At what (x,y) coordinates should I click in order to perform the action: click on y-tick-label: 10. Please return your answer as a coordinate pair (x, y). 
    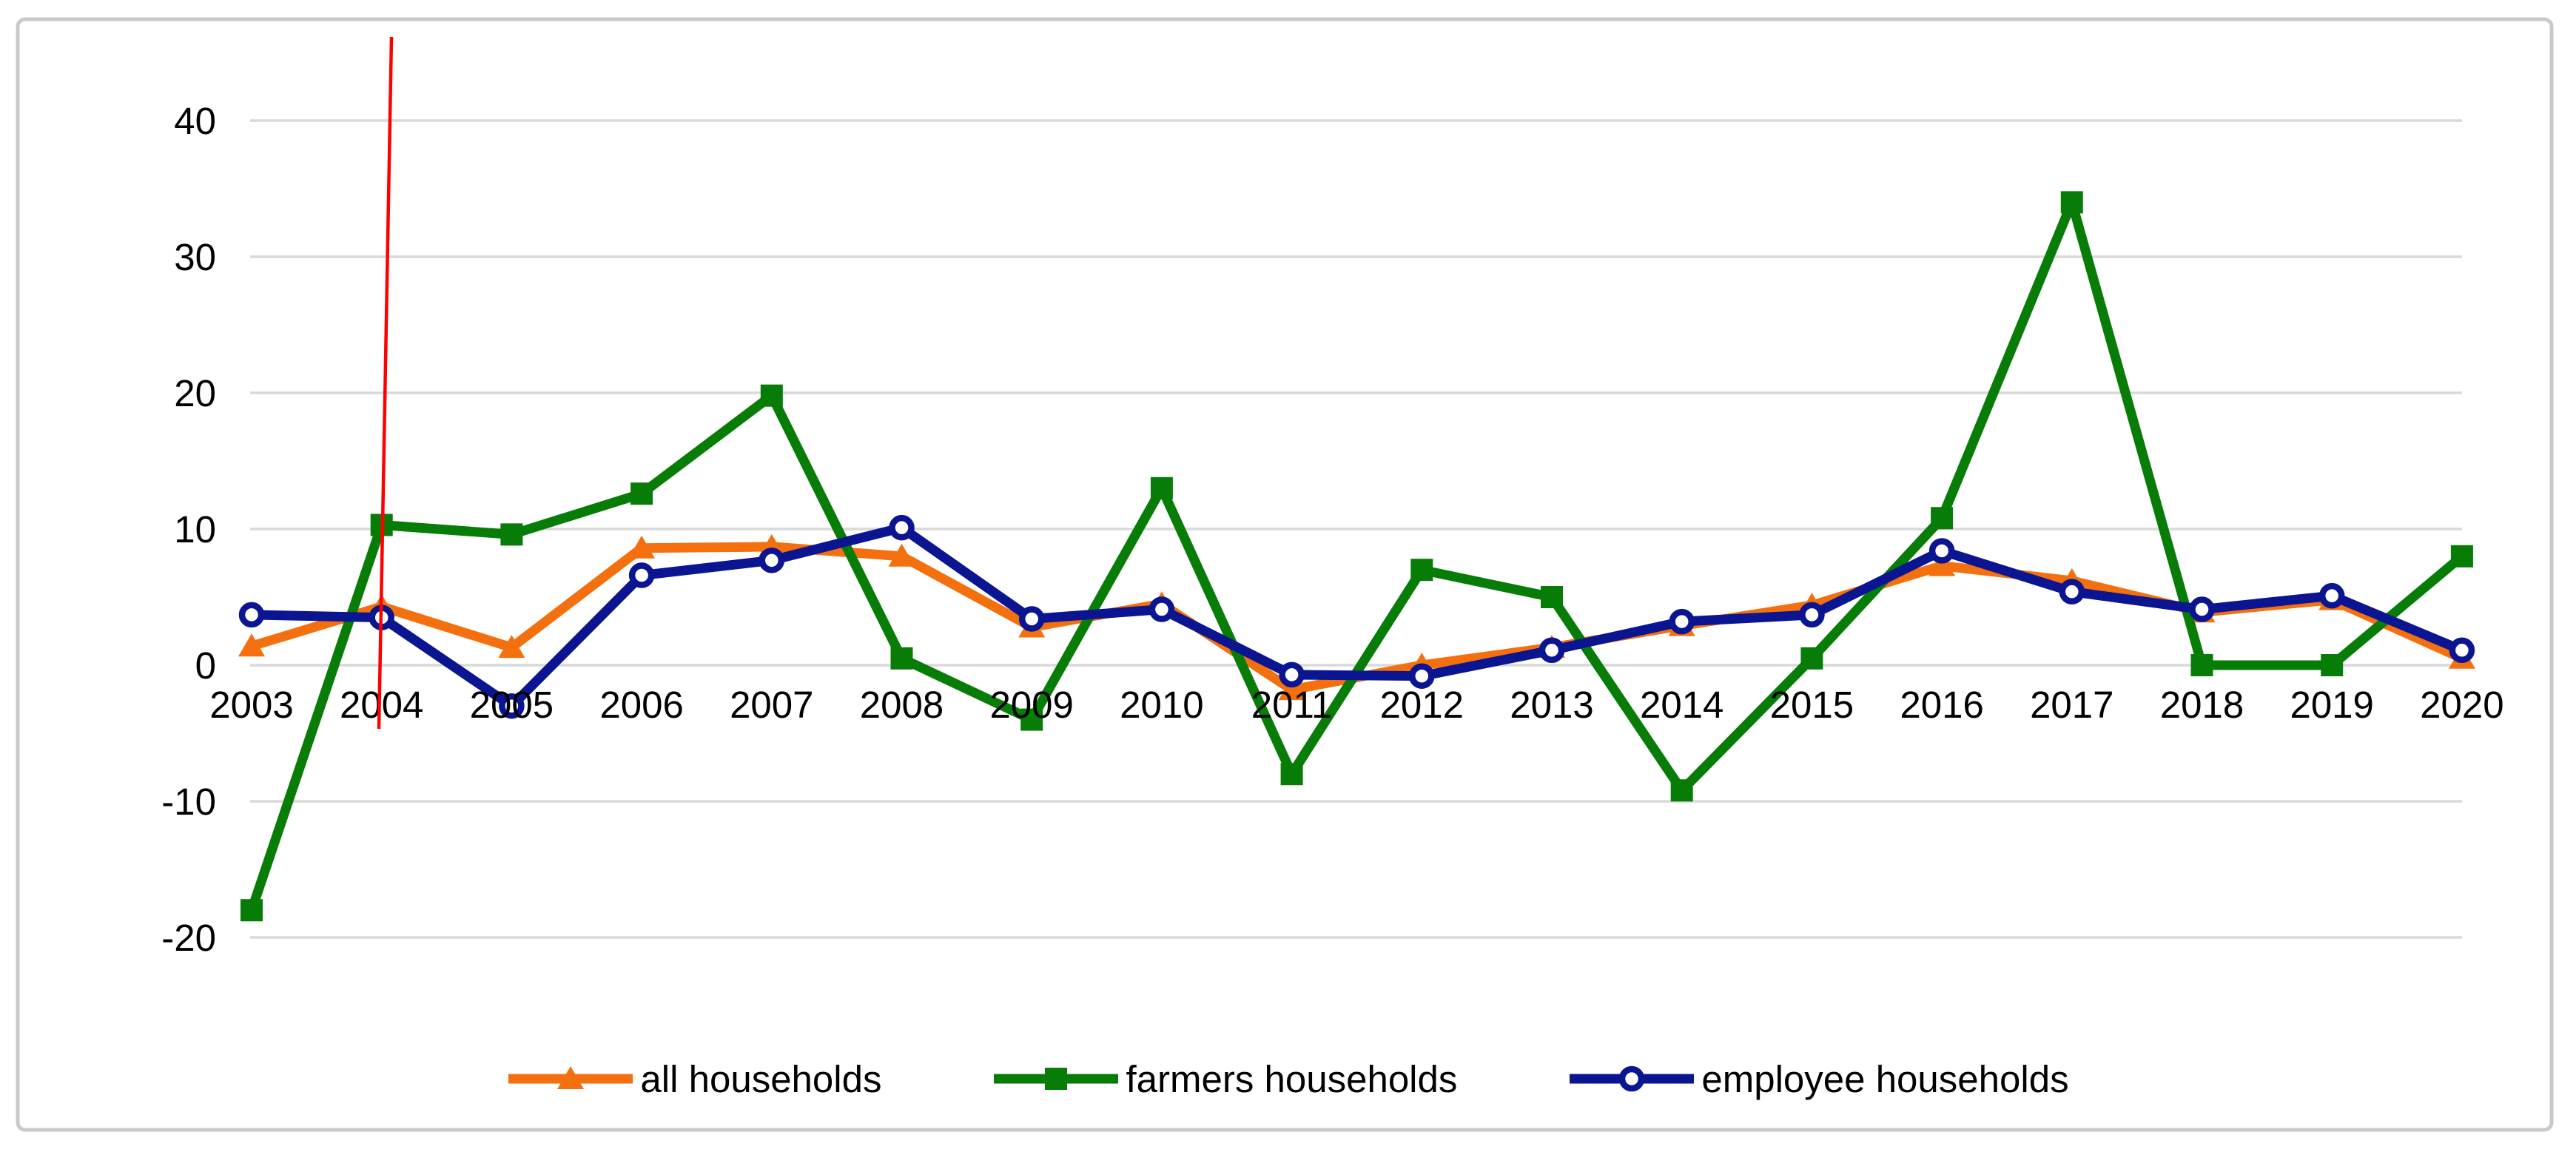
    Looking at the image, I should click on (195, 529).